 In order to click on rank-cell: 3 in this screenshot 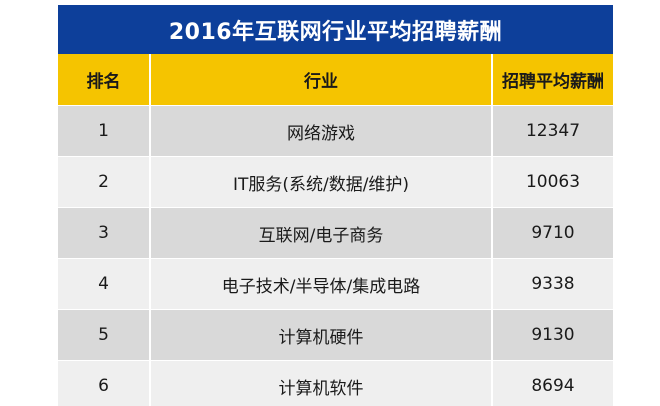, I will do `click(104, 233)`.